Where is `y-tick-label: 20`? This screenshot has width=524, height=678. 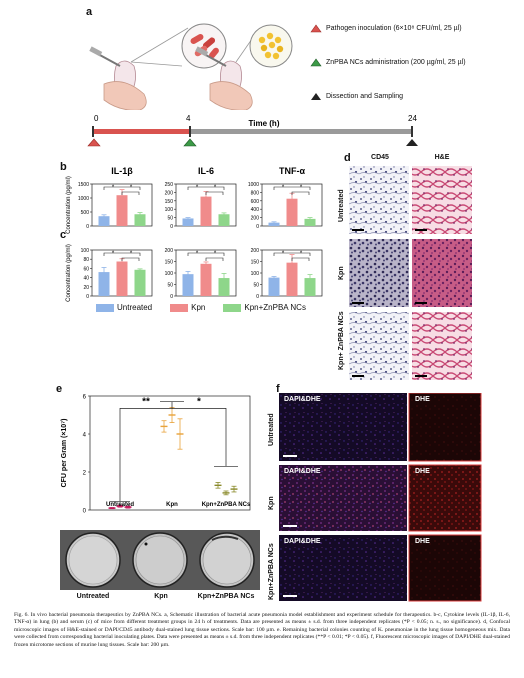 y-tick-label: 20 is located at coordinates (86, 288).